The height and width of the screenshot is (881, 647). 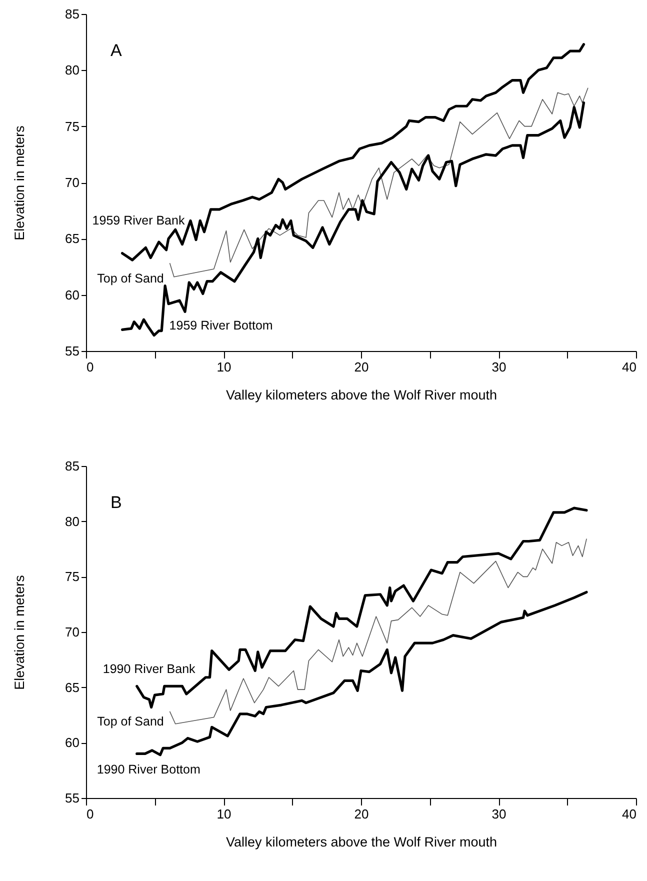 I want to click on series-label: 1990 River Bank, so click(x=149, y=669).